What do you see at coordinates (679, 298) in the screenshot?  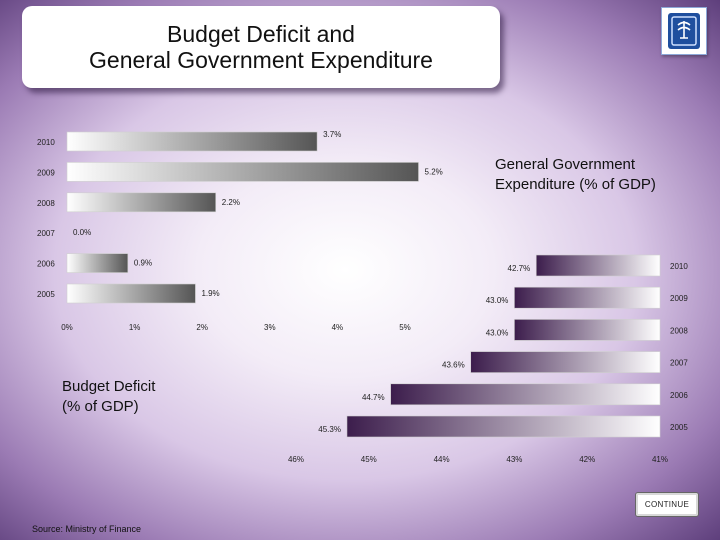 I see `expenditure-year-label: 2009` at bounding box center [679, 298].